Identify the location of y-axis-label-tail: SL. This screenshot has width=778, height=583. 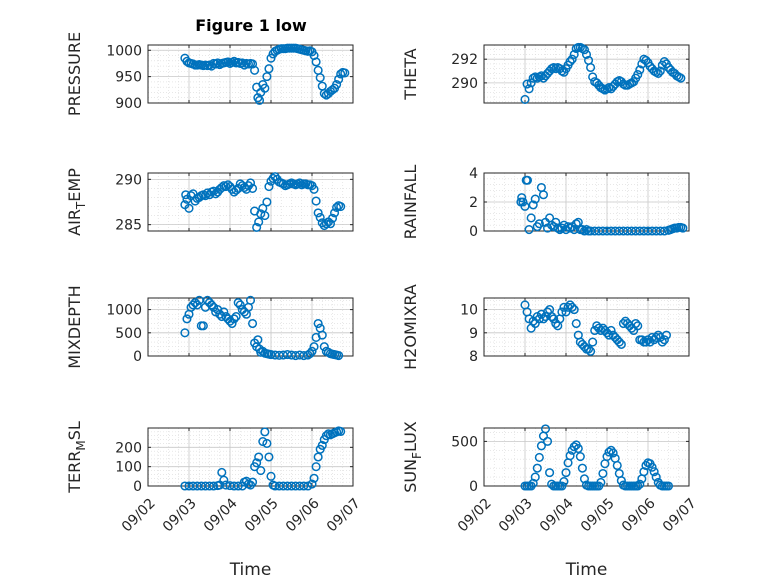
(74, 430).